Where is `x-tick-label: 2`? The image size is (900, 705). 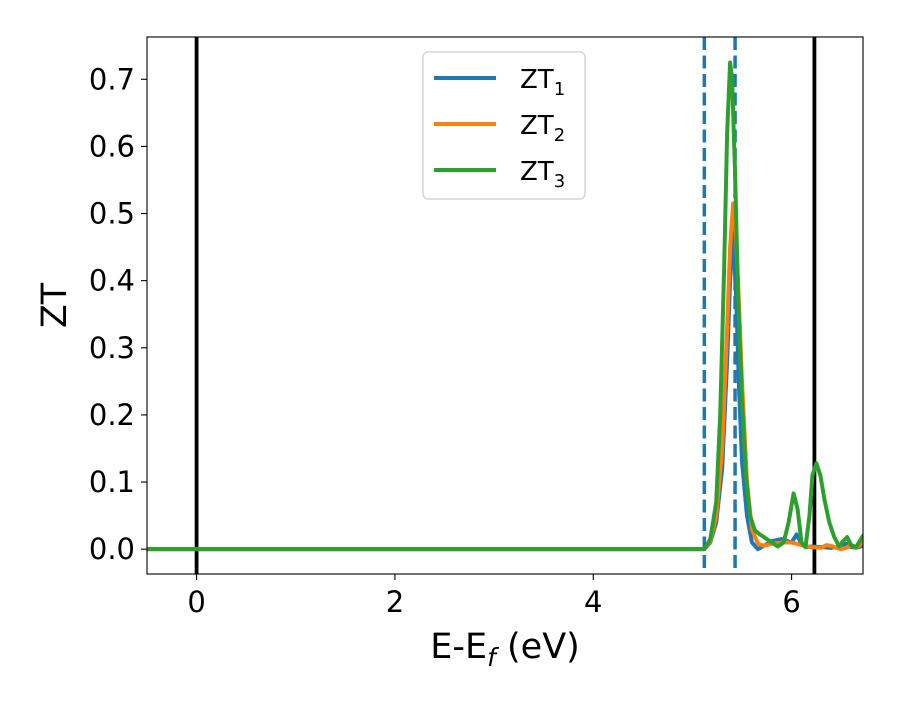
x-tick-label: 2 is located at coordinates (395, 602).